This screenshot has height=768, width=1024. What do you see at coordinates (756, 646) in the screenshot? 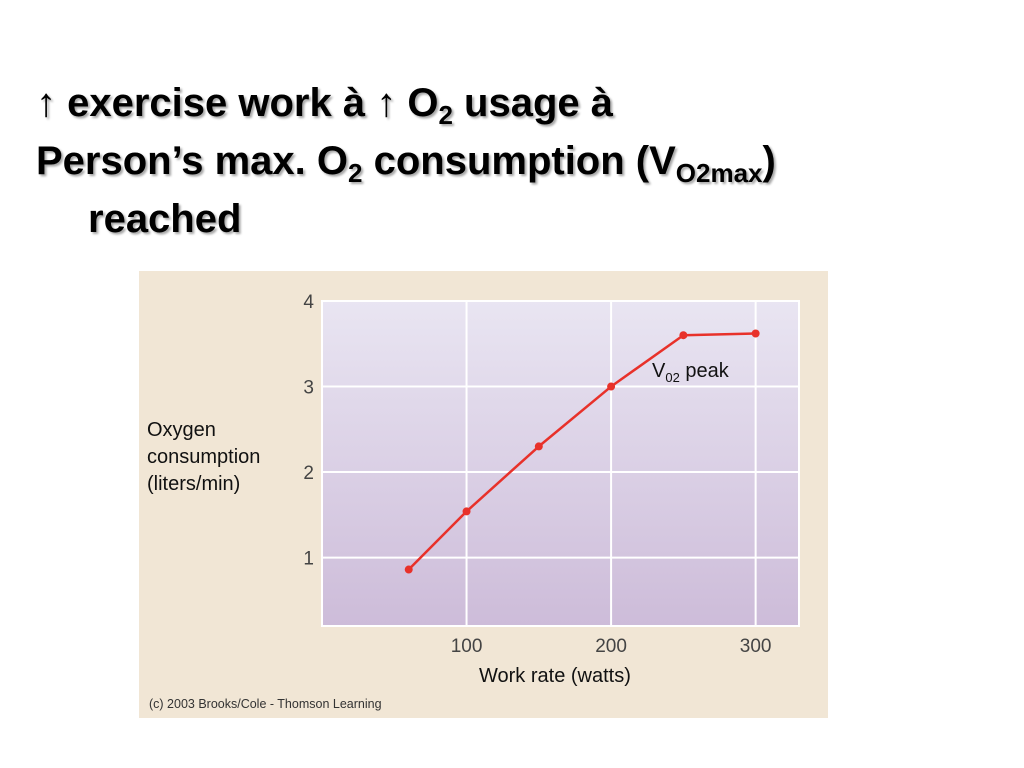
I see `x-tick-label: 300` at bounding box center [756, 646].